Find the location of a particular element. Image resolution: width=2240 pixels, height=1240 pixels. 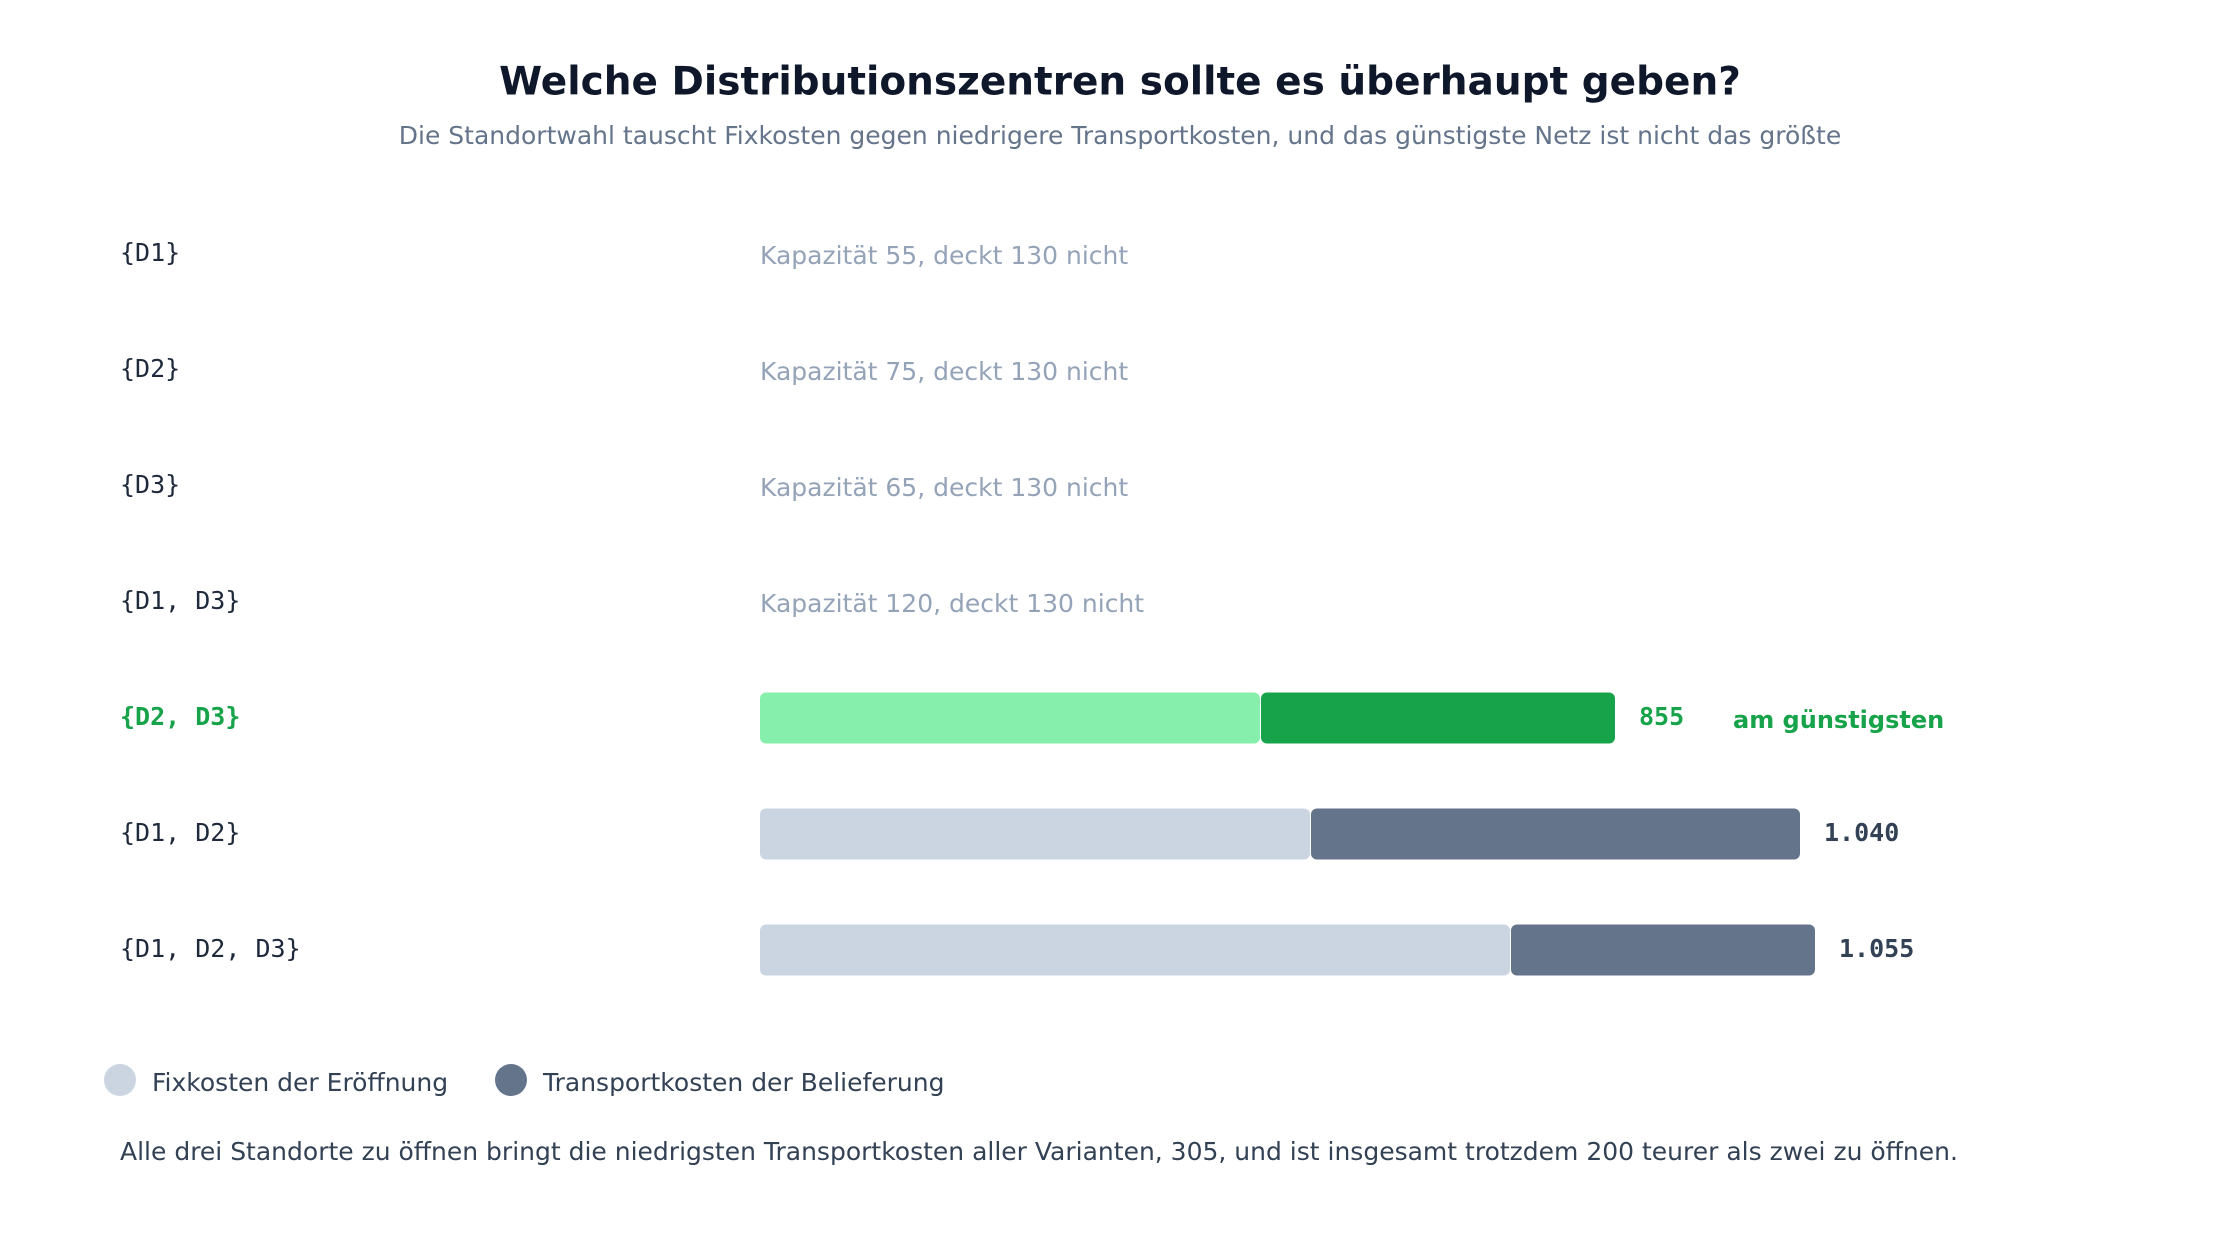

category-label: {D3} is located at coordinates (150, 484).